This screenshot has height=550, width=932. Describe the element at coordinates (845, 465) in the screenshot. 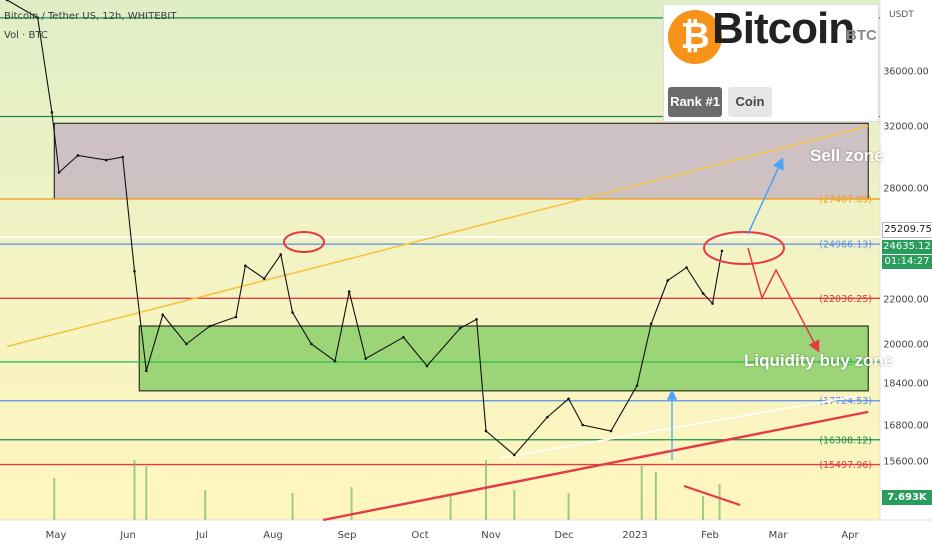

I see `level-label: (15497.96)` at that location.